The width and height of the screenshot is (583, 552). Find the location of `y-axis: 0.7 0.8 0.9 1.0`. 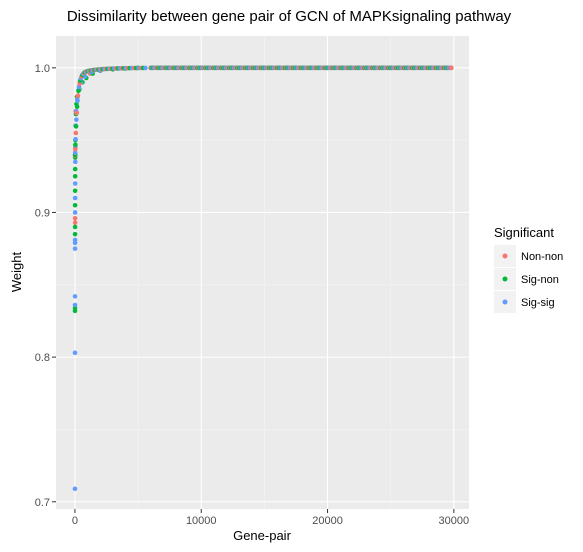

y-axis: 0.7 0.8 0.9 1.0 is located at coordinates (45, 286).